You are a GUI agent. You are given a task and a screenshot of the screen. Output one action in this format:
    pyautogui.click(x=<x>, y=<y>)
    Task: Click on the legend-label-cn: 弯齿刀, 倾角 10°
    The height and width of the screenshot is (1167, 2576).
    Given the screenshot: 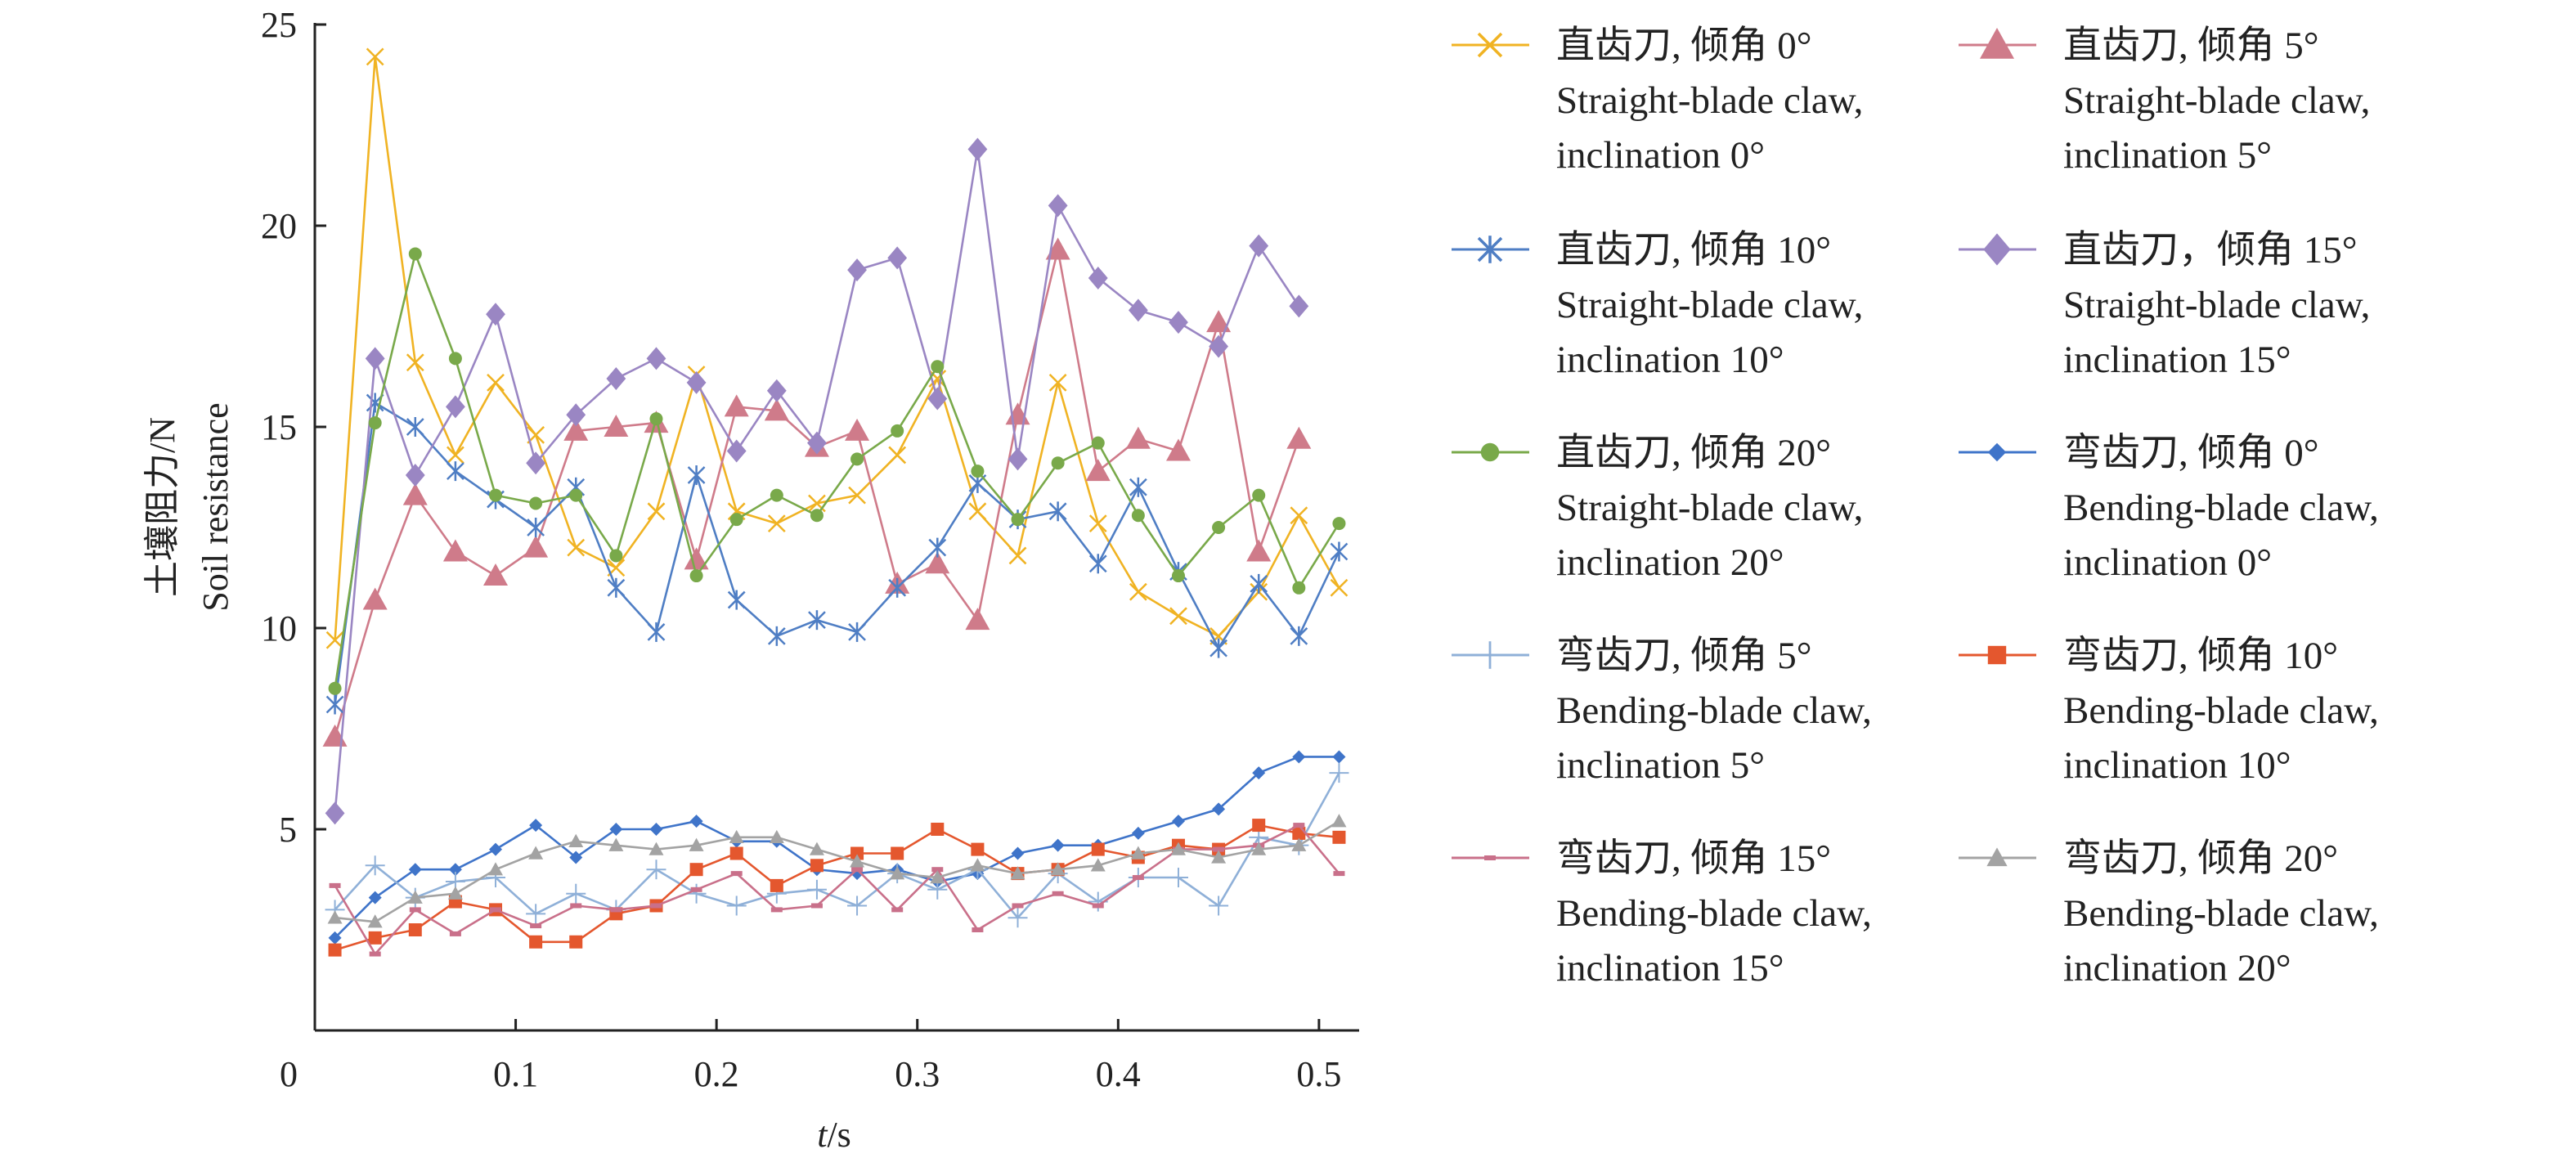 What is the action you would take?
    pyautogui.click(x=2200, y=656)
    